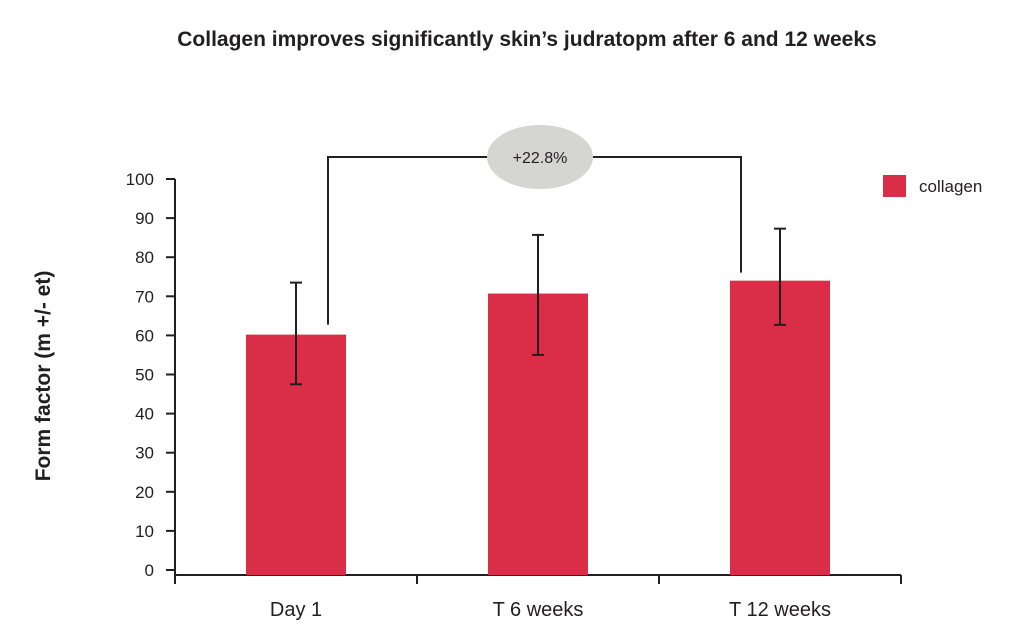 The width and height of the screenshot is (1024, 642). What do you see at coordinates (144, 335) in the screenshot?
I see `y-tick-label: 60` at bounding box center [144, 335].